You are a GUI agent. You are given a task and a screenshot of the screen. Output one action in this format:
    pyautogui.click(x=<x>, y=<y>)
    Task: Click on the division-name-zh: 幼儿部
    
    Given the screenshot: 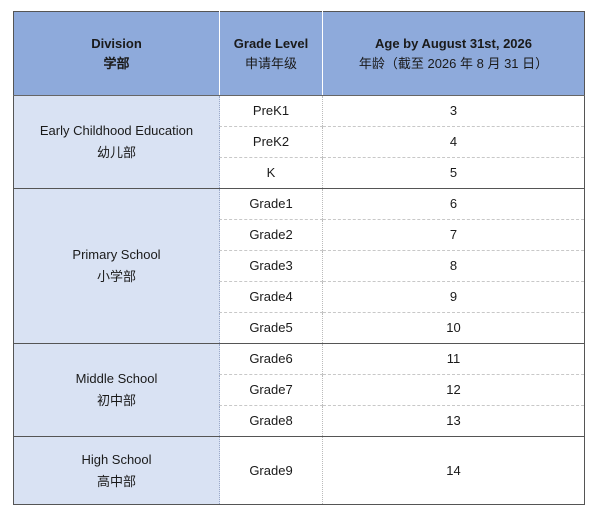 What is the action you would take?
    pyautogui.click(x=116, y=152)
    